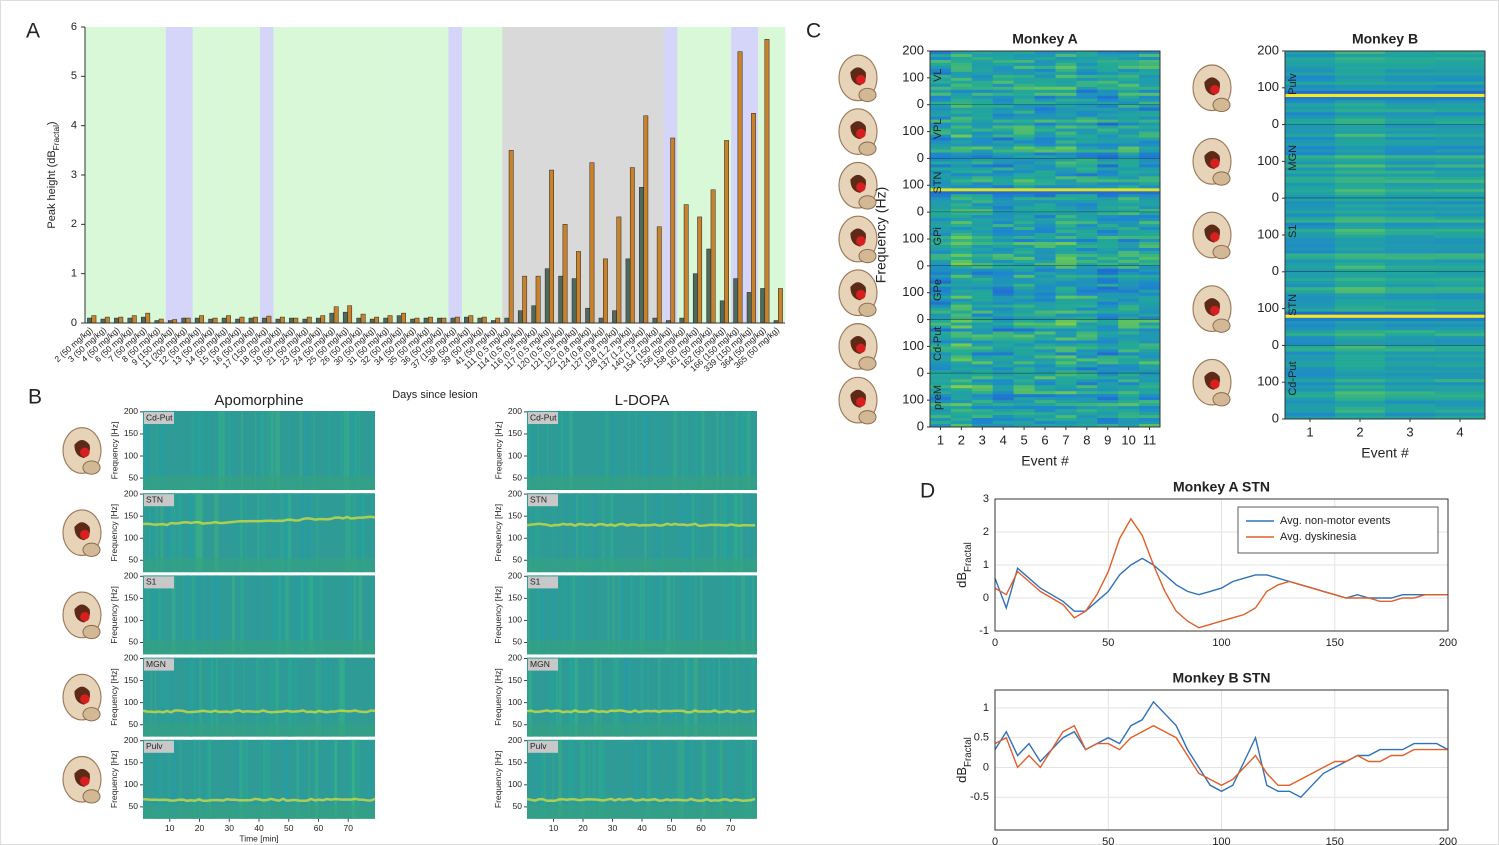  Describe the element at coordinates (1268, 49) in the screenshot. I see `y-tick-label: 200` at that location.